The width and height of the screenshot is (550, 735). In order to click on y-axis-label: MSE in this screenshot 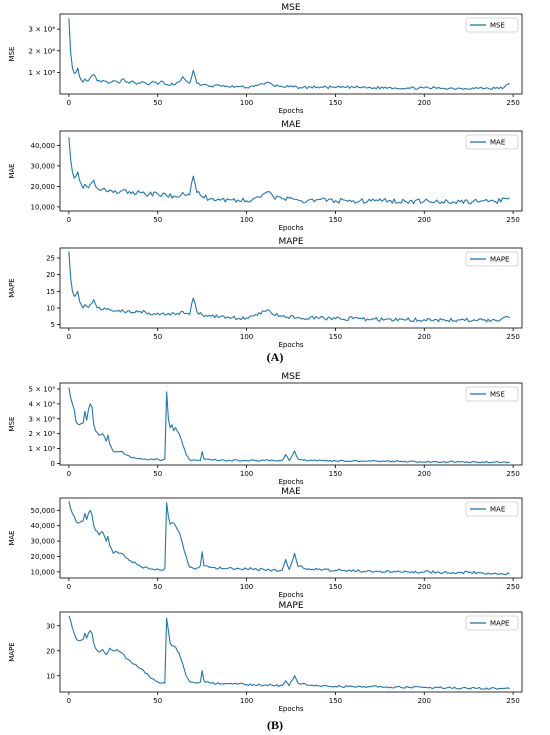, I will do `click(12, 54)`.